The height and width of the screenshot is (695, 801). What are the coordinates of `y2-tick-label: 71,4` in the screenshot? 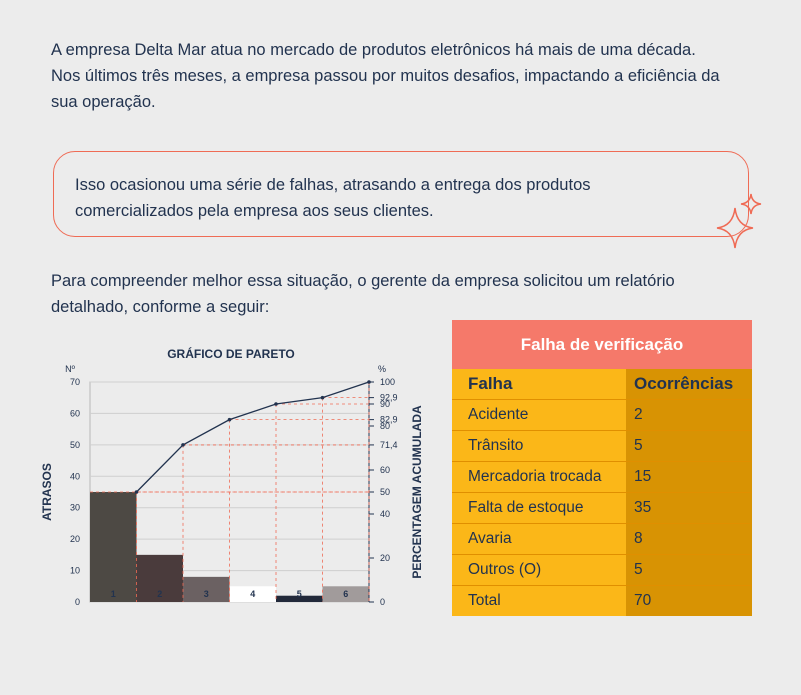 It's located at (389, 445).